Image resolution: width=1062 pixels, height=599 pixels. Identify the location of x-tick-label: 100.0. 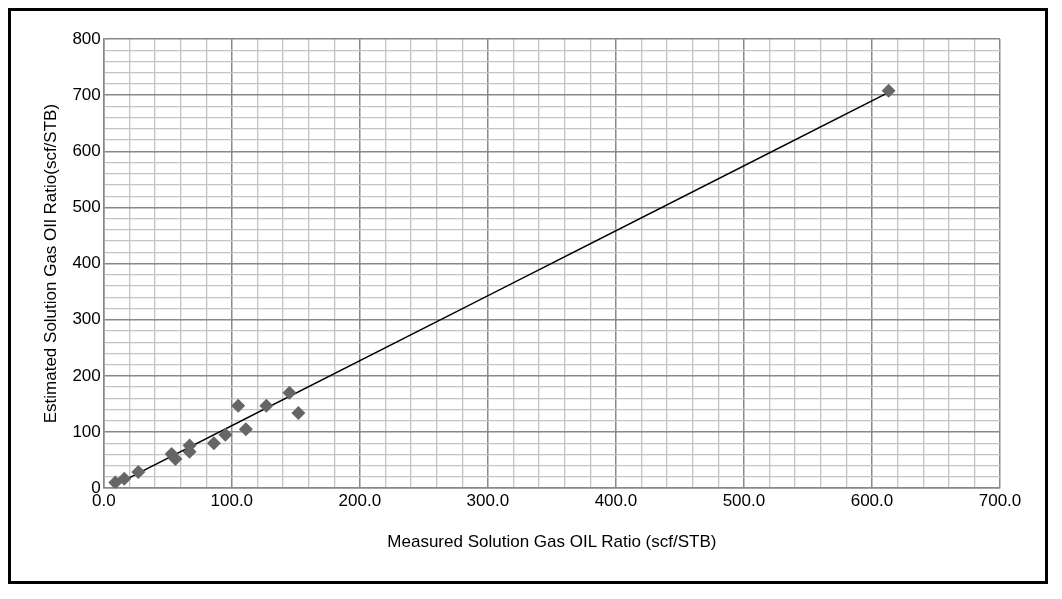
(232, 501).